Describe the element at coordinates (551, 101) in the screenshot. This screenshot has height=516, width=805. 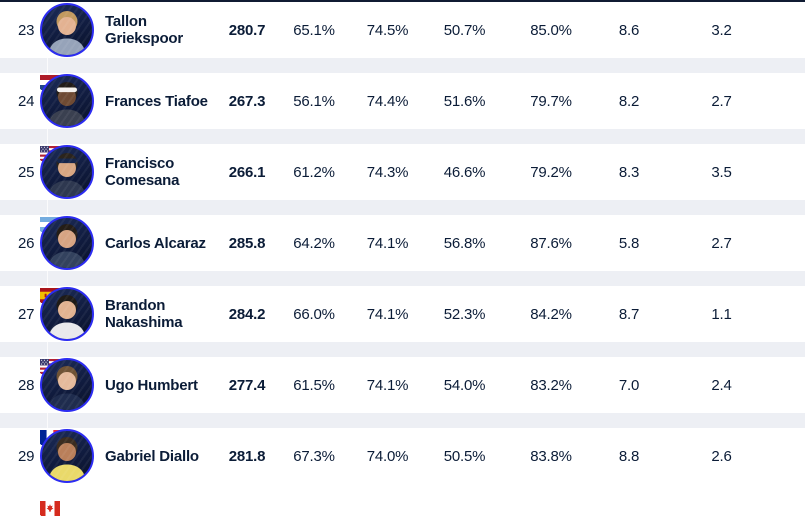
I see `stat-cell: 79.7%` at that location.